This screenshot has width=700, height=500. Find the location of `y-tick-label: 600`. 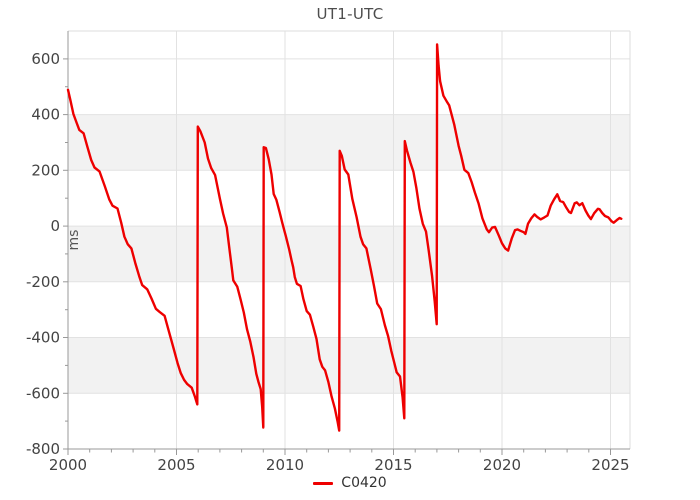

y-tick-label: 600 is located at coordinates (45, 59).